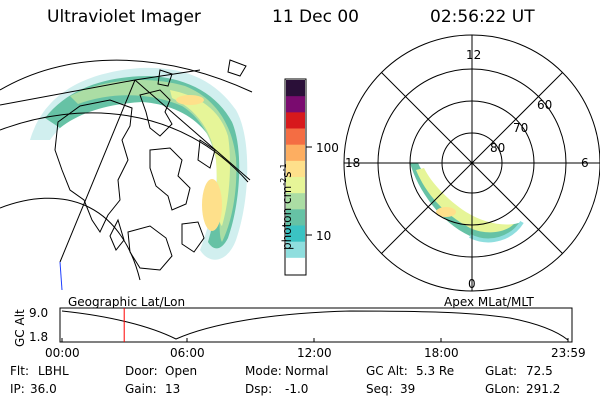 The width and height of the screenshot is (600, 400). Describe the element at coordinates (496, 231) in the screenshot. I see `polar-aurora-edge` at that location.